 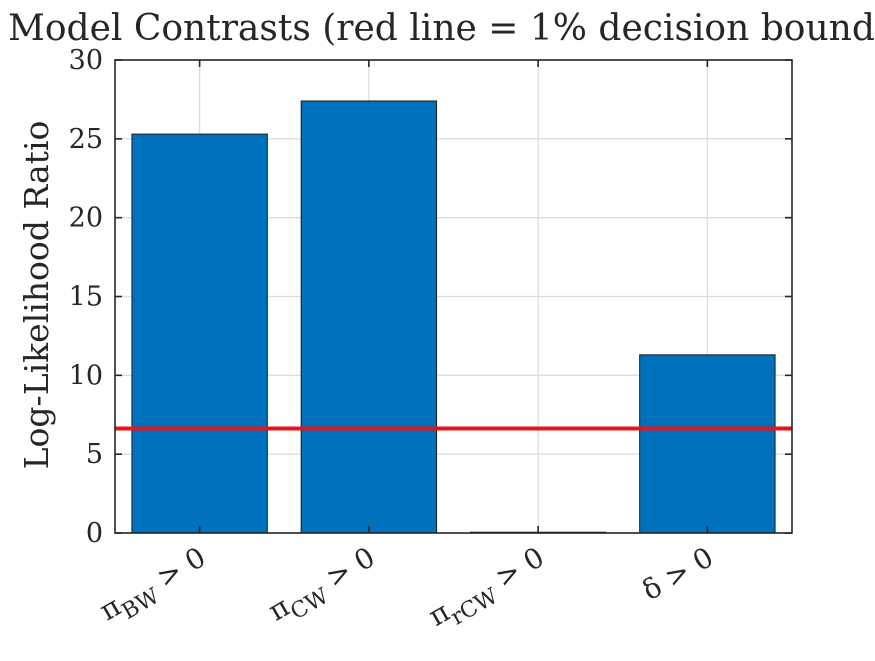 I want to click on y-tick-label: 25, so click(x=86, y=139).